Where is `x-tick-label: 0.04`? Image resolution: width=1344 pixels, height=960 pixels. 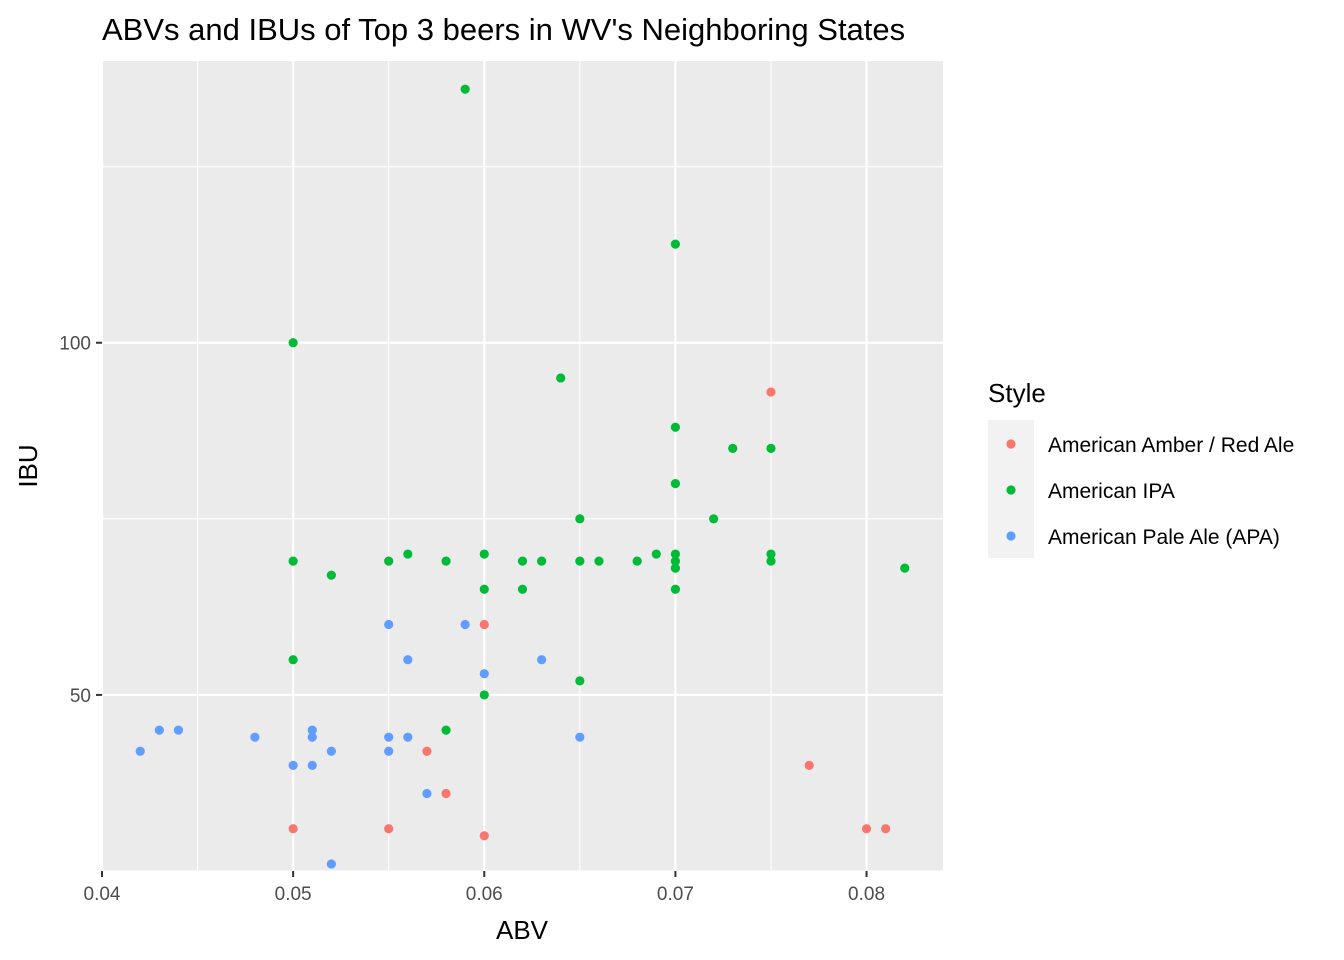
x-tick-label: 0.04 is located at coordinates (102, 894).